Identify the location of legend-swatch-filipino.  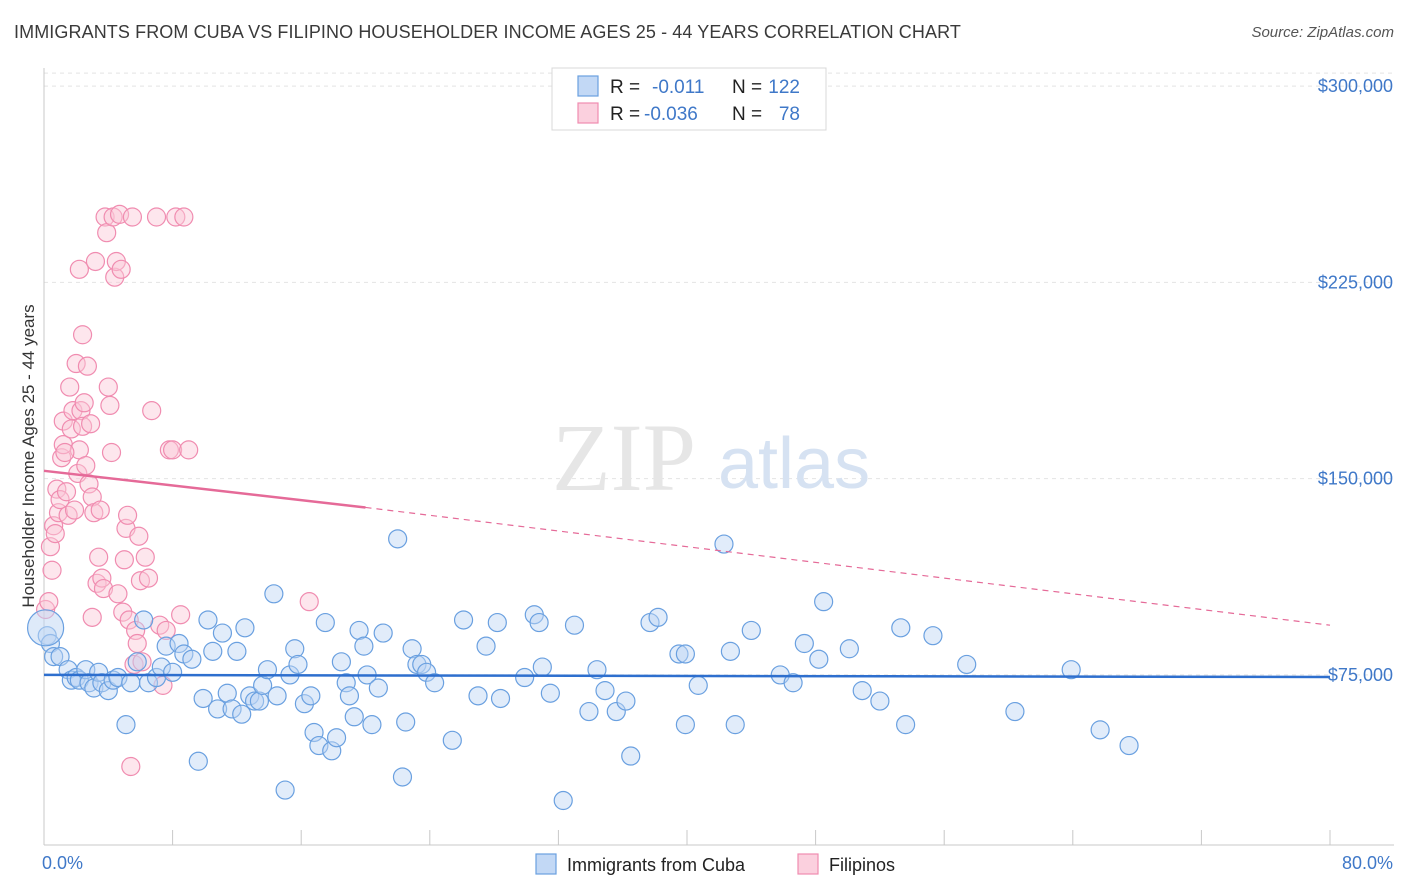
(588, 113).